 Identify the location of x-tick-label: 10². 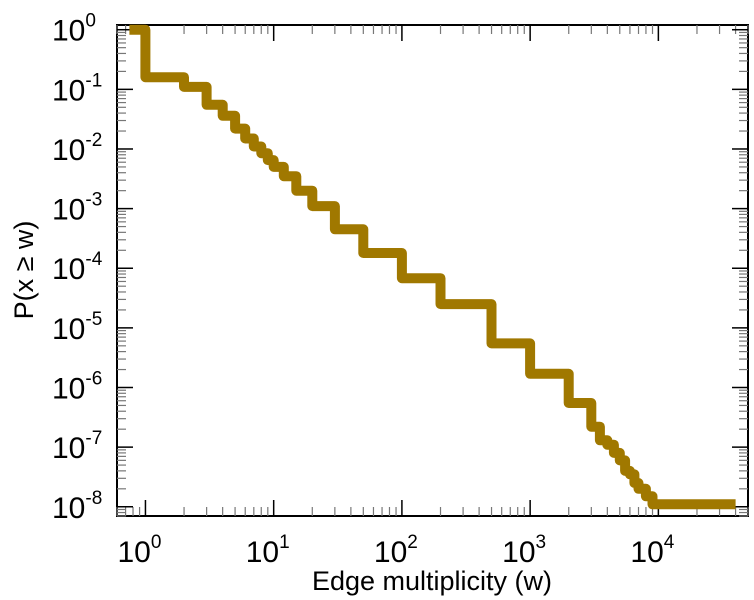
(396, 550).